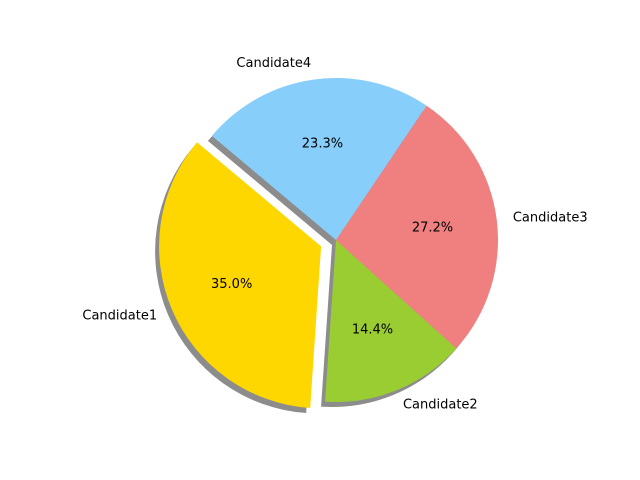  I want to click on pie-label-candidate2: Candidate2, so click(440, 405).